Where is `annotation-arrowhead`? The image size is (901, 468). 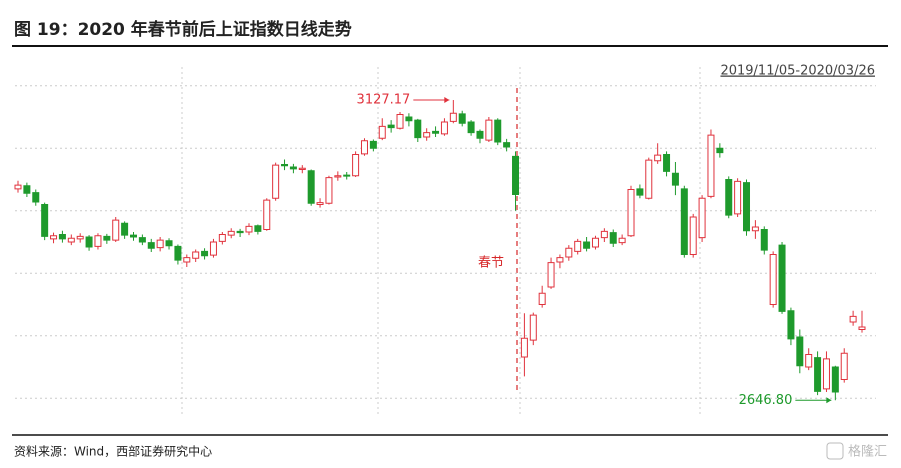 annotation-arrowhead is located at coordinates (829, 400).